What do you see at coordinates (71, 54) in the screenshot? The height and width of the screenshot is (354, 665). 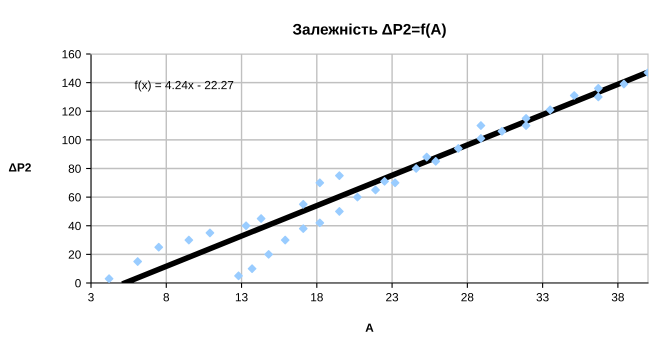 I see `y-tick-label: 160` at bounding box center [71, 54].